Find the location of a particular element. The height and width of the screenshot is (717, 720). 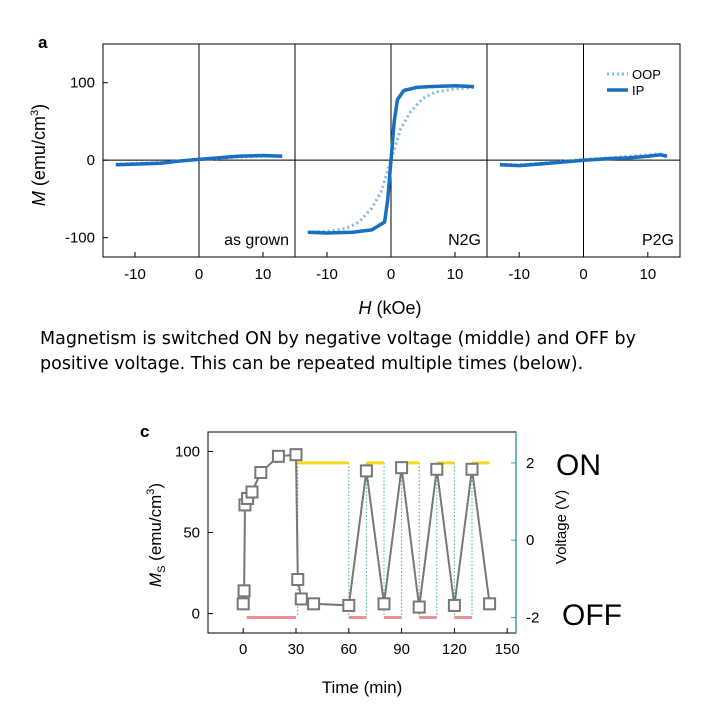

subplot-title-as-grown: as grown is located at coordinates (256, 240).